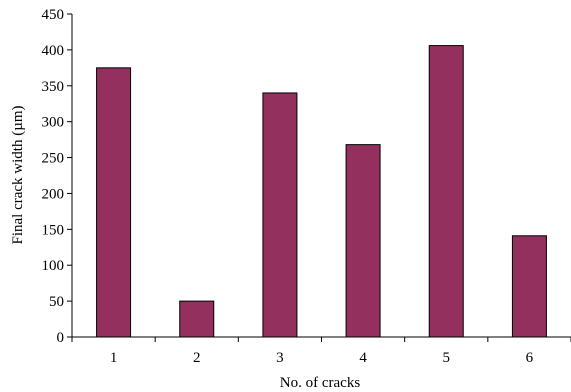 The image size is (571, 392). What do you see at coordinates (363, 358) in the screenshot?
I see `x-tick-label: 4` at bounding box center [363, 358].